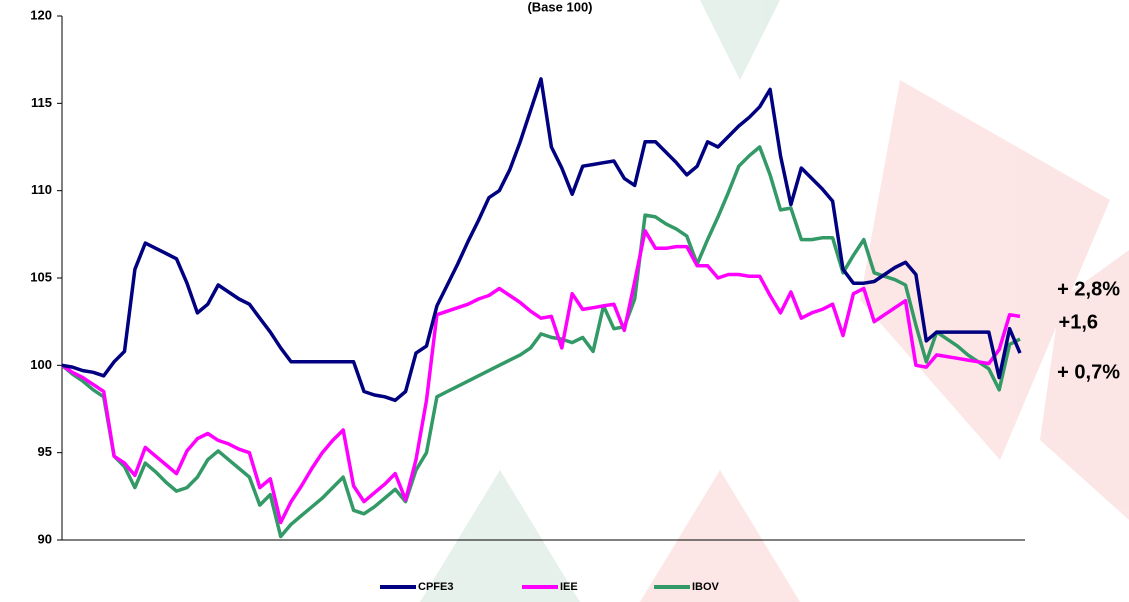  What do you see at coordinates (1088, 372) in the screenshot?
I see `annotation: + 0,7%` at bounding box center [1088, 372].